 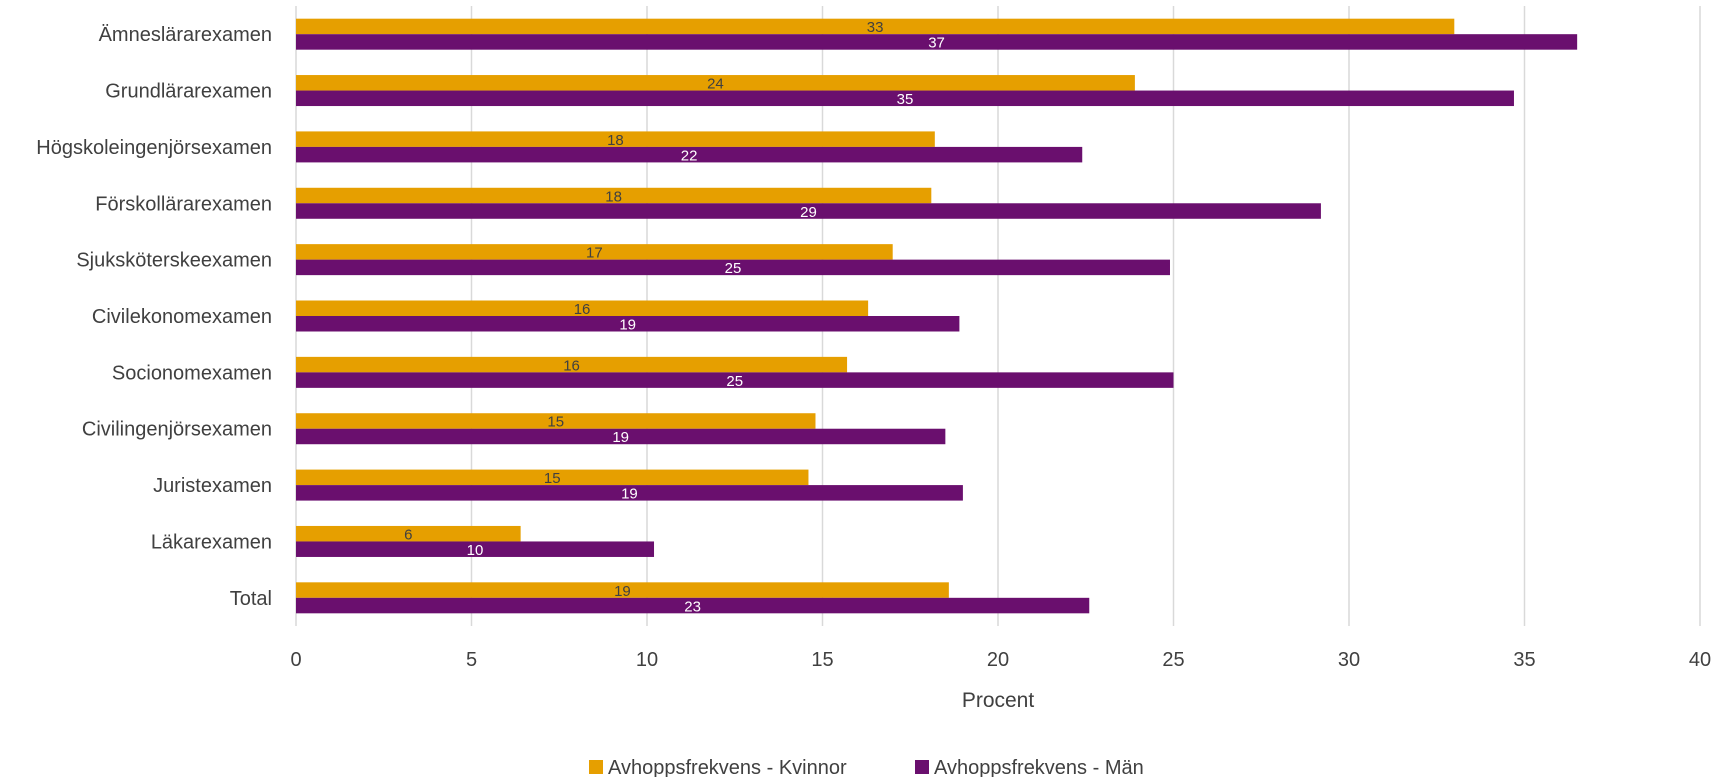 I want to click on category-label: Civilingenjörsexamen, so click(x=177, y=430).